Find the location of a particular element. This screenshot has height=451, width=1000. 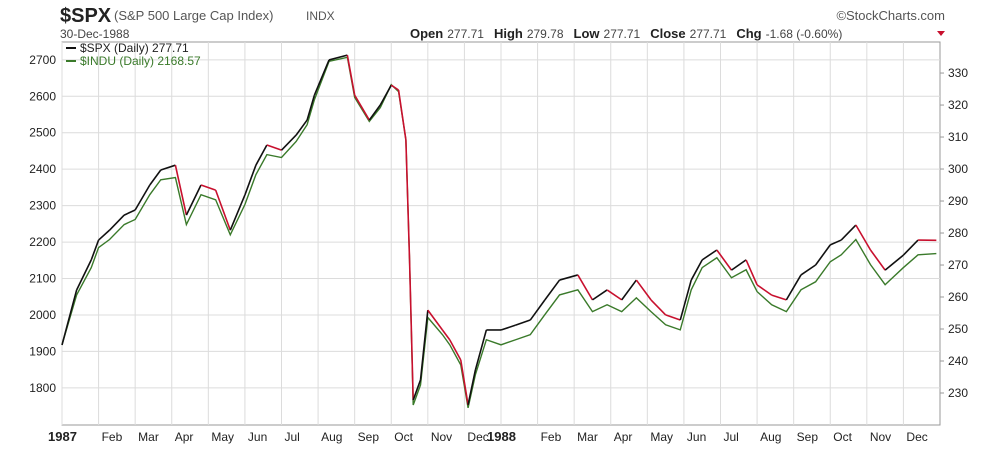

quote-label: High is located at coordinates (508, 33).